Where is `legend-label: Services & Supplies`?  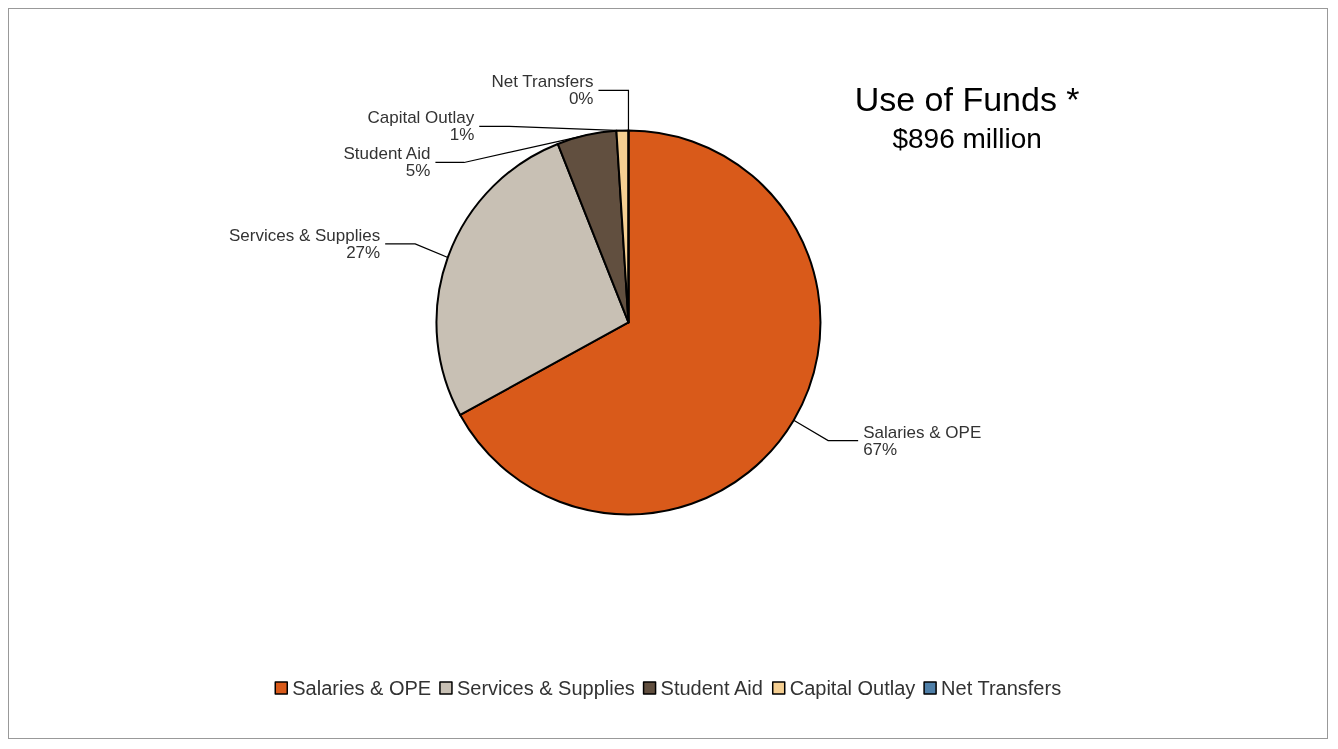
legend-label: Services & Supplies is located at coordinates (545, 688).